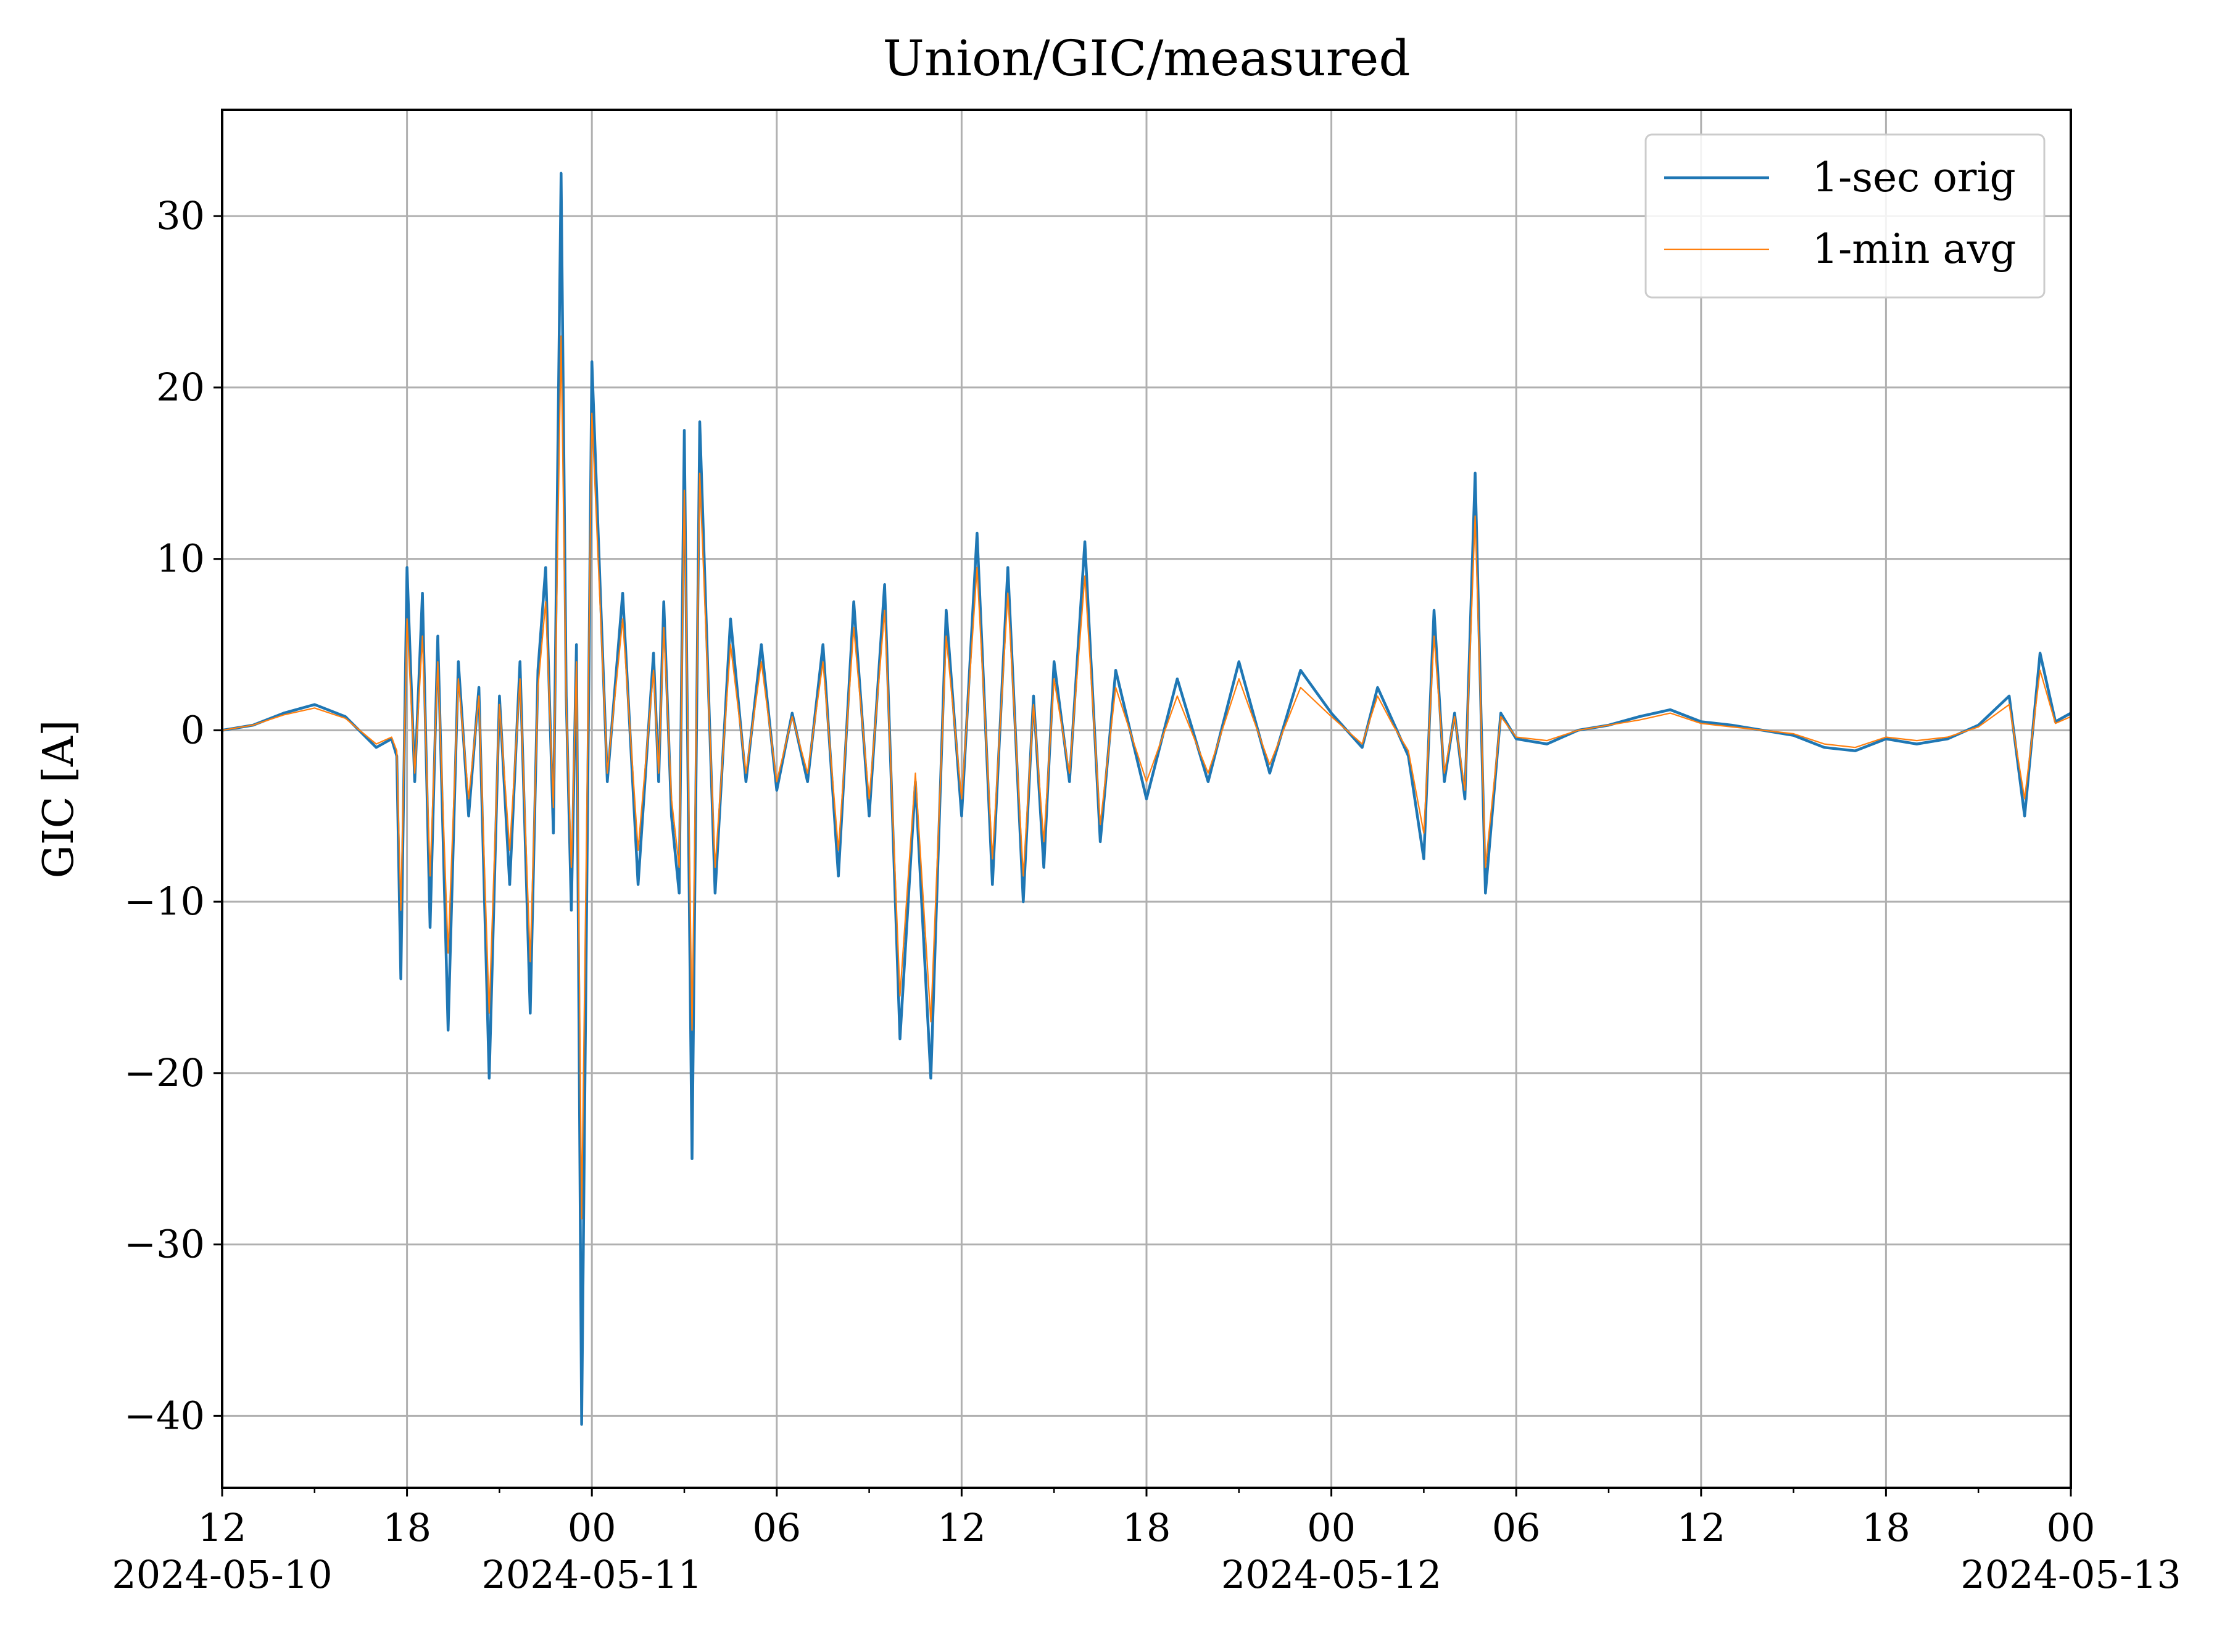 This screenshot has width=2214, height=1652. I want to click on y-tick-label: 20, so click(180, 387).